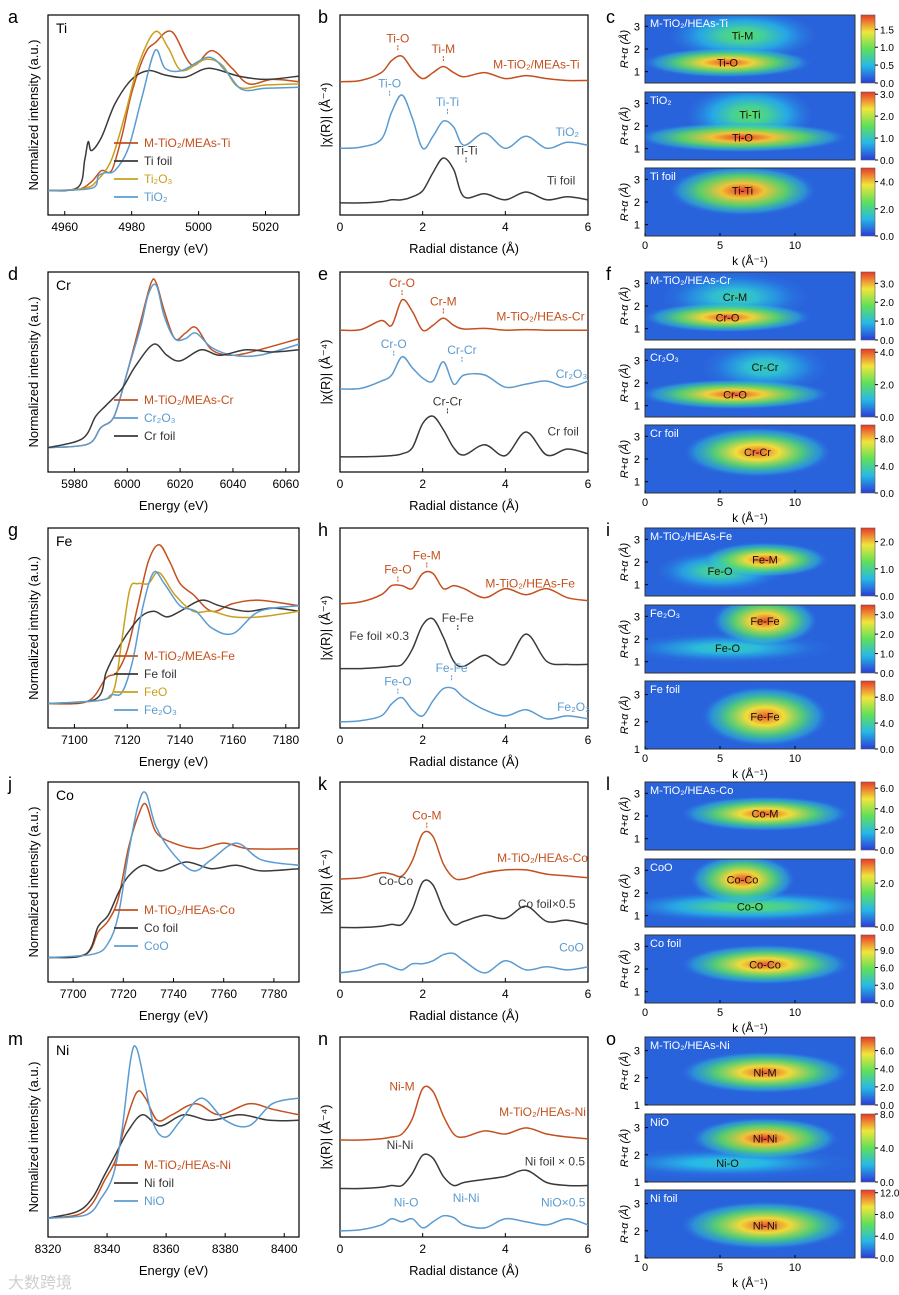 This screenshot has height=1295, width=899. What do you see at coordinates (588, 1249) in the screenshot?
I see `x-tick-label: 6` at bounding box center [588, 1249].